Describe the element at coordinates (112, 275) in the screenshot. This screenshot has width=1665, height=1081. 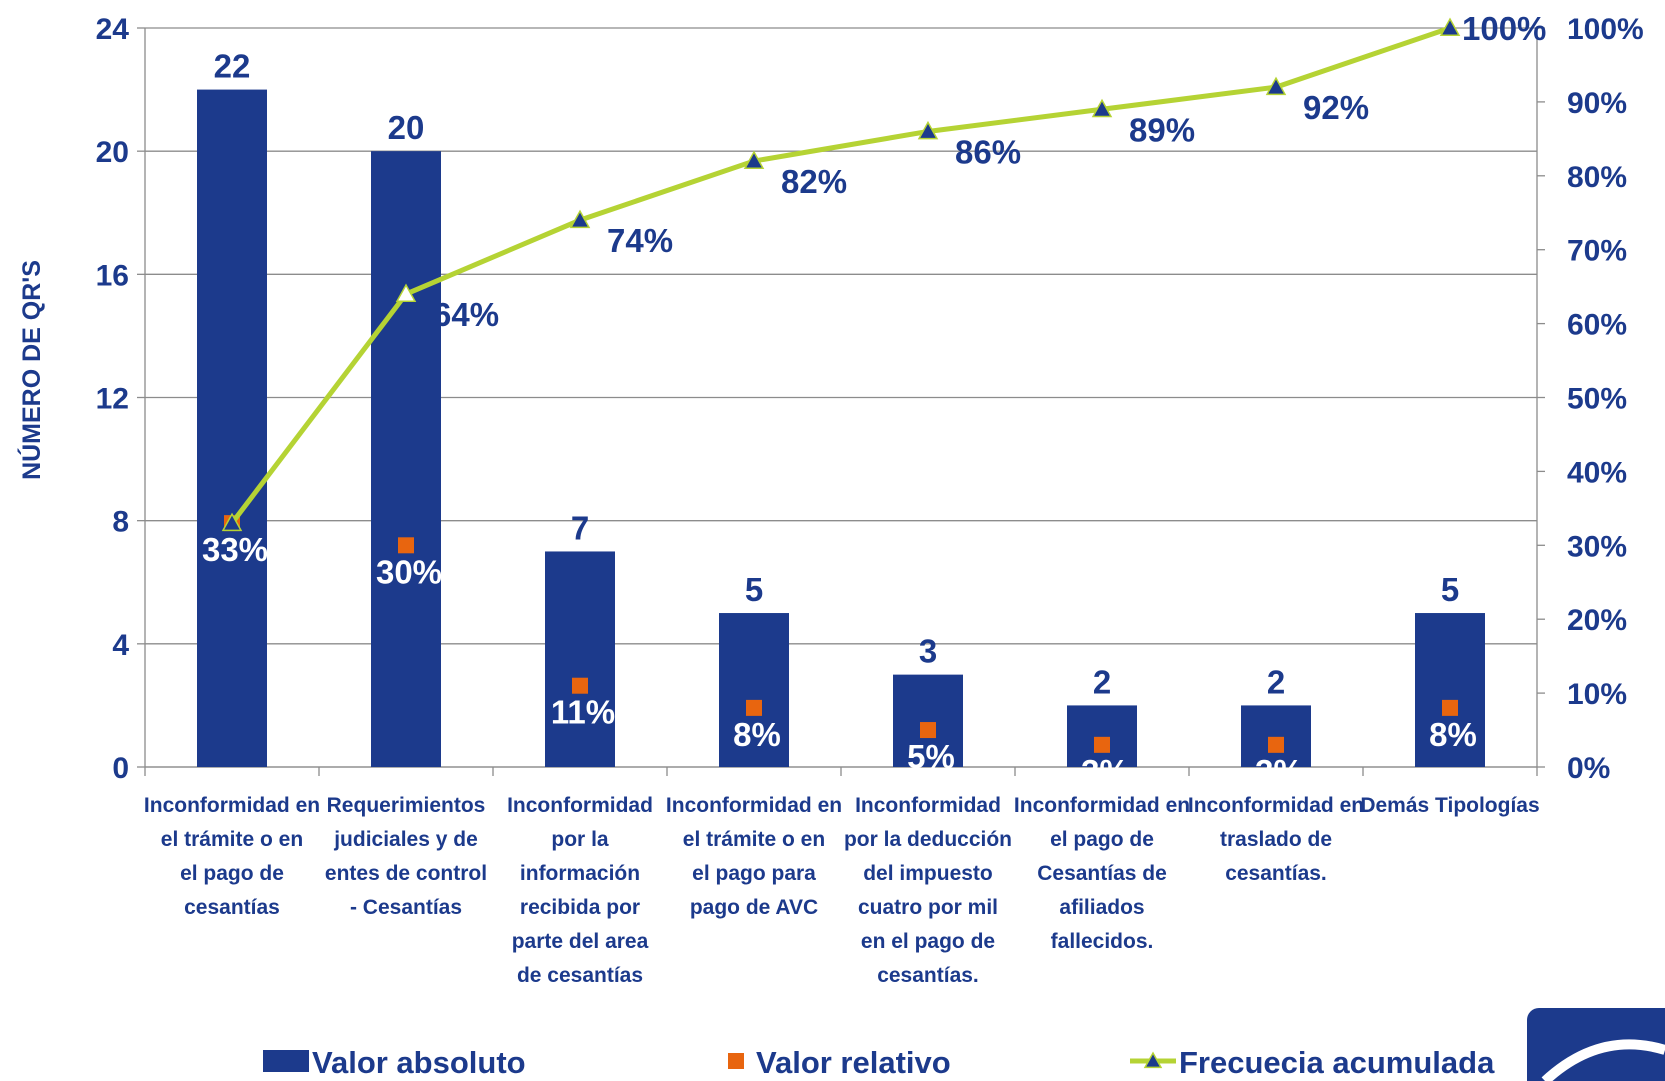
I see `y-tick-label: 16` at that location.